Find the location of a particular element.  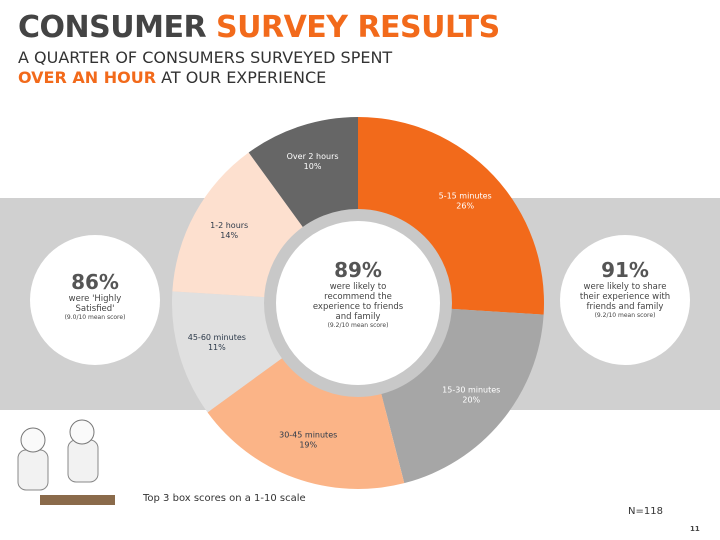

segment-label: 1-2 hours is located at coordinates (229, 225).